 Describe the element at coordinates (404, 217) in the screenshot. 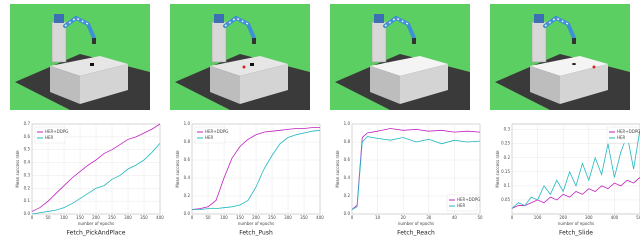

I see `x-tick-label: 20` at that location.